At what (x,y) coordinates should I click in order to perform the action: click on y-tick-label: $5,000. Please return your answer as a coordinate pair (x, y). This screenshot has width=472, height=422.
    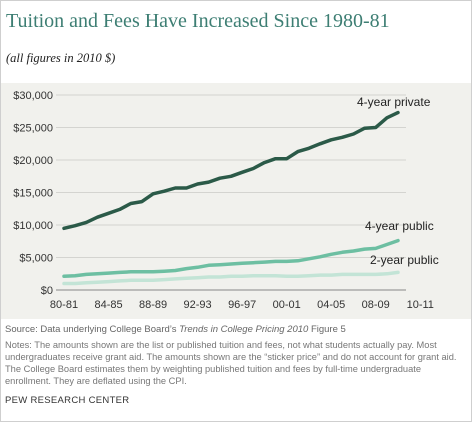
    Looking at the image, I should click on (36, 259).